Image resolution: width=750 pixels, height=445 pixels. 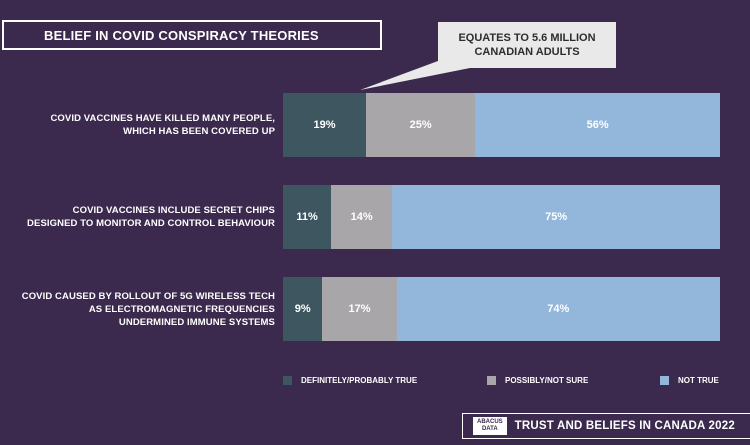 What do you see at coordinates (624, 426) in the screenshot?
I see `footer-text: TRUST AND BELIEFS IN CANADA 2022` at bounding box center [624, 426].